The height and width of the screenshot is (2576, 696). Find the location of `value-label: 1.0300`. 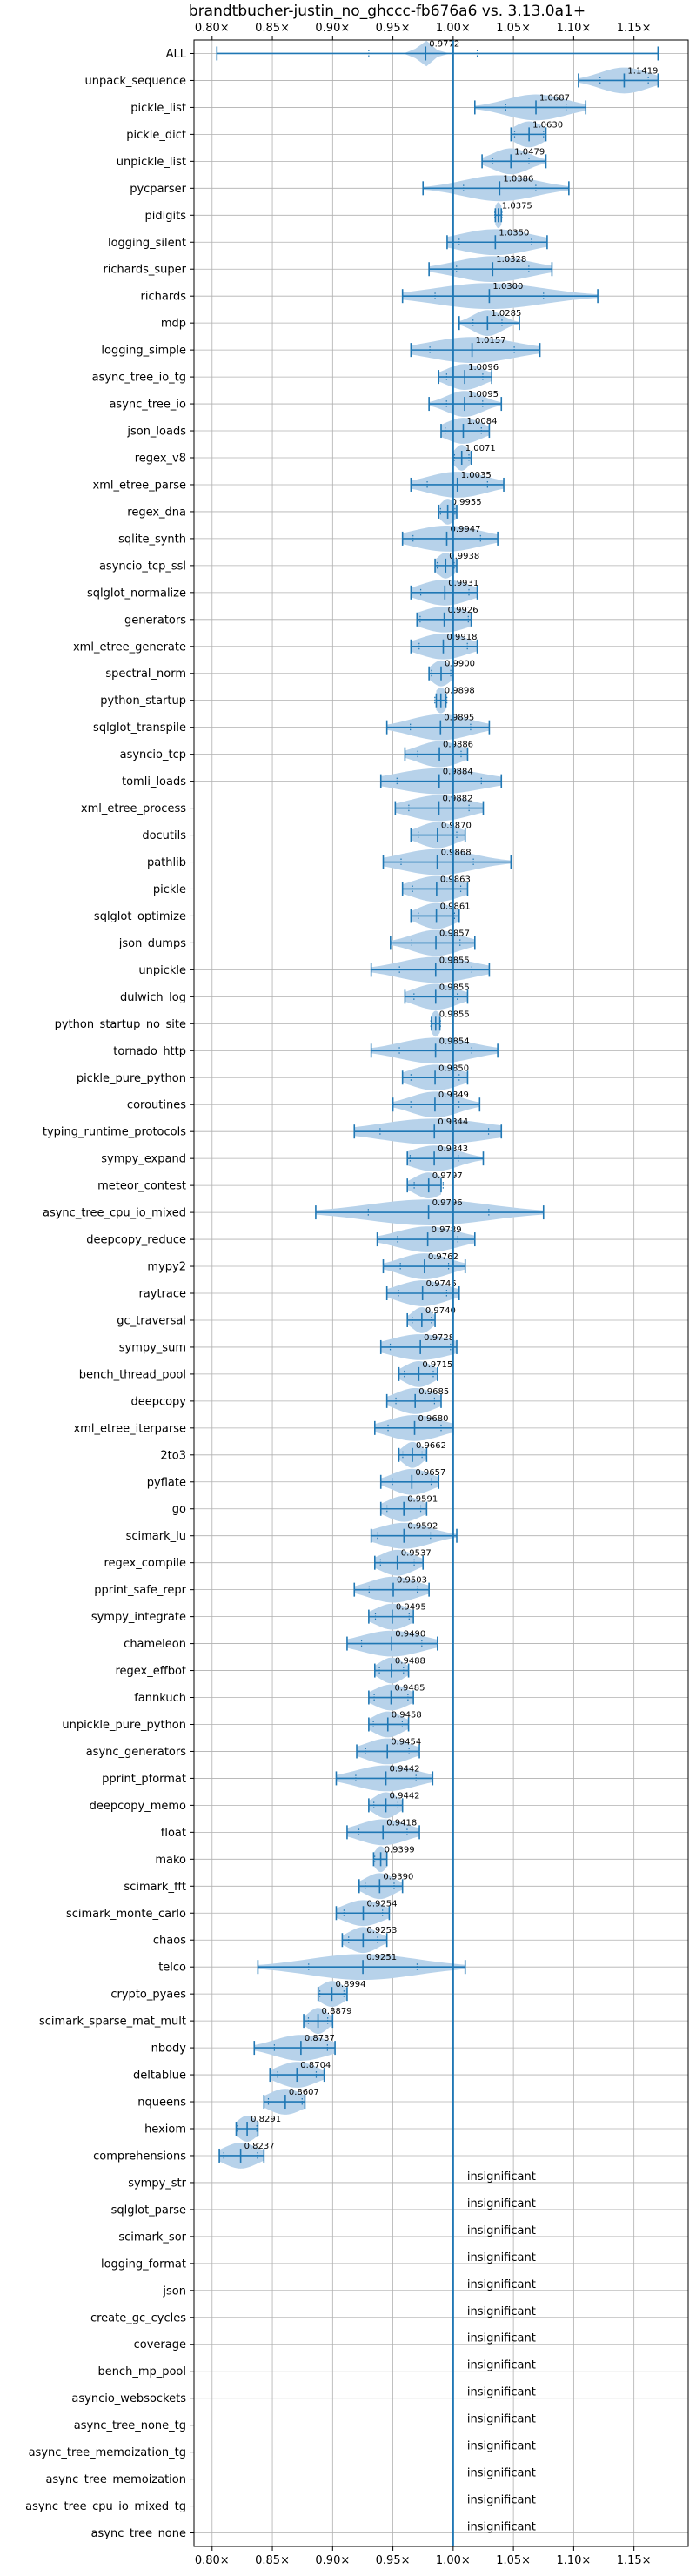

value-label: 1.0300 is located at coordinates (507, 287).